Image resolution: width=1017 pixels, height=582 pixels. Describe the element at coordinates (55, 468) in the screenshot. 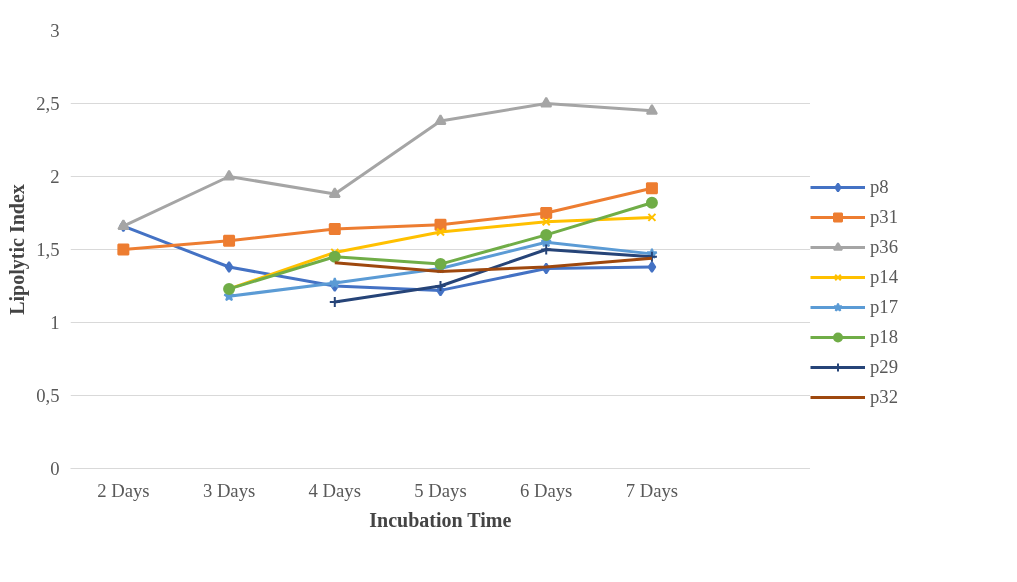

I see `y-tick-label: 0` at that location.